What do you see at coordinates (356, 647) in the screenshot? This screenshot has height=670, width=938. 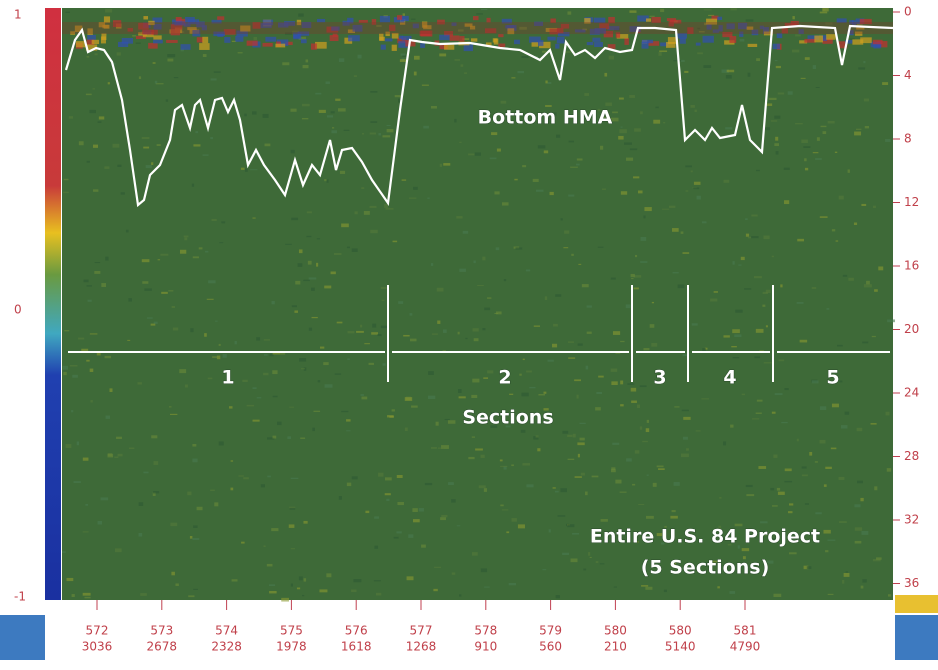 I see `distance-tick-label: 1618` at bounding box center [356, 647].